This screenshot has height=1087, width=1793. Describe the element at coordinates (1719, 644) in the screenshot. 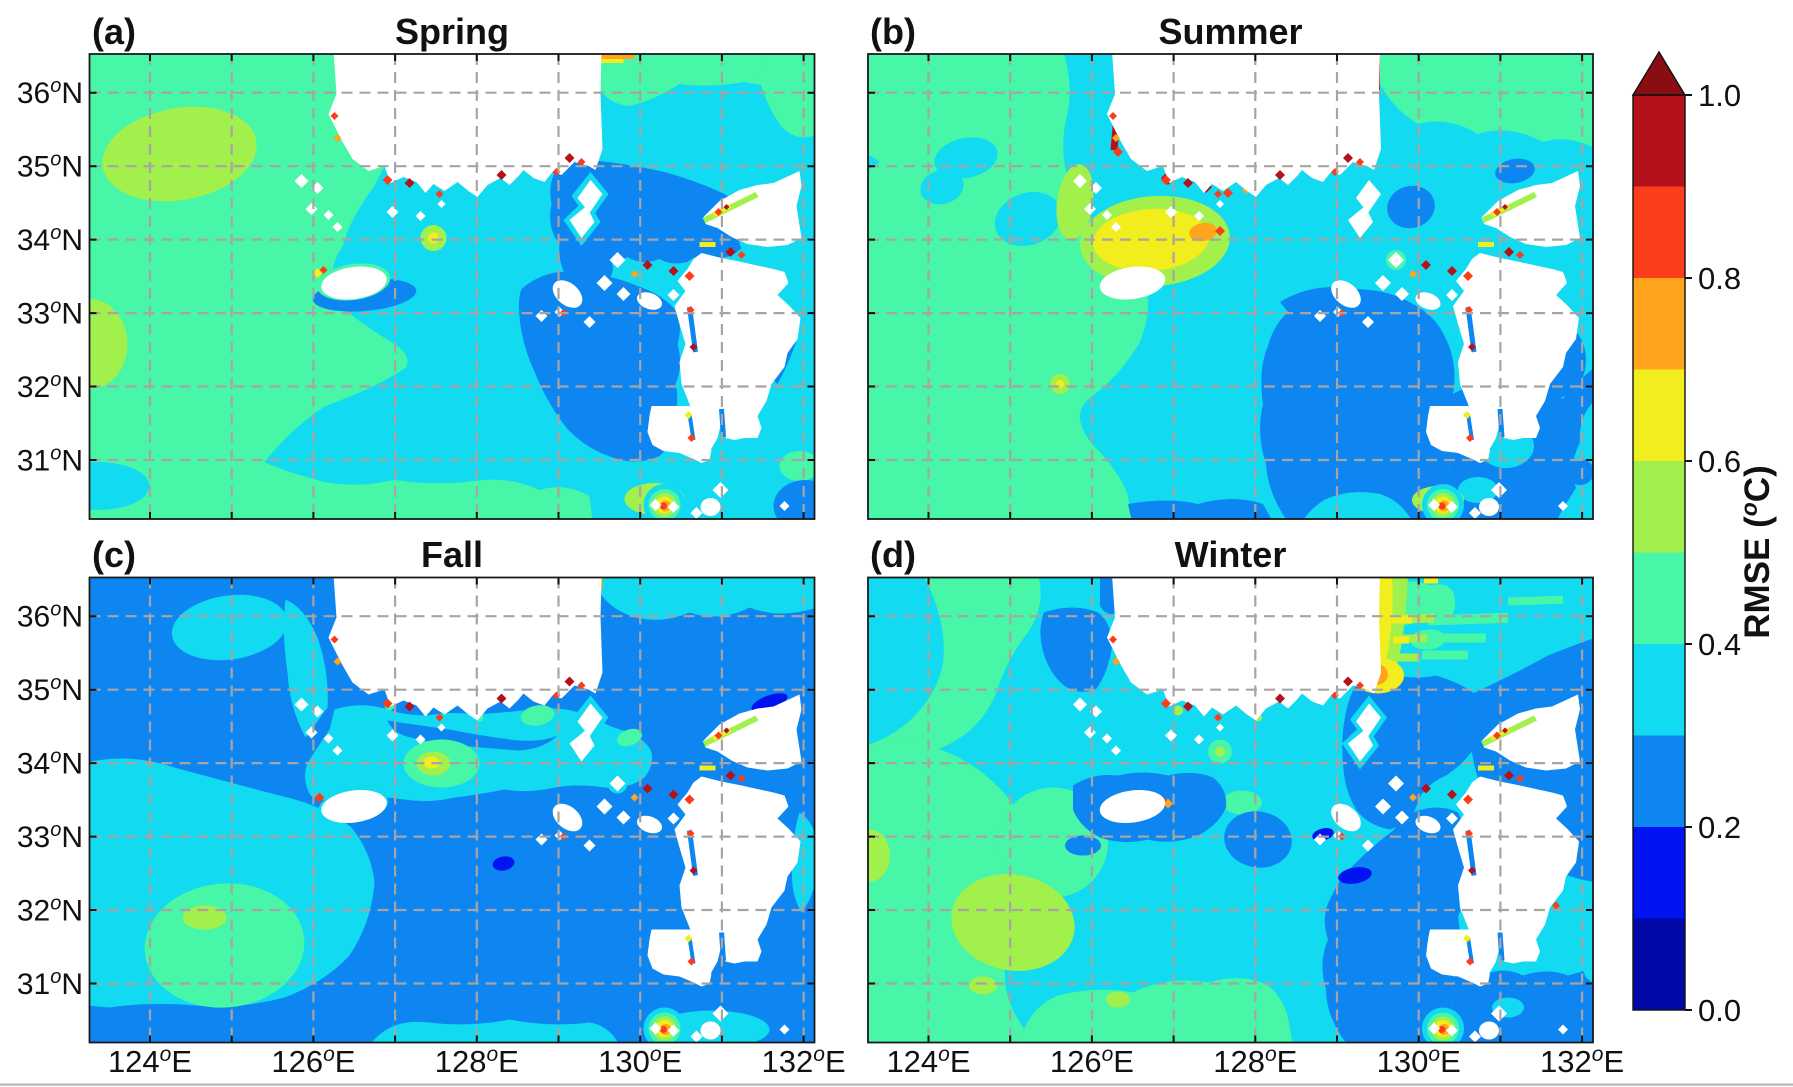

I see `svg-text: 0.4` at that location.